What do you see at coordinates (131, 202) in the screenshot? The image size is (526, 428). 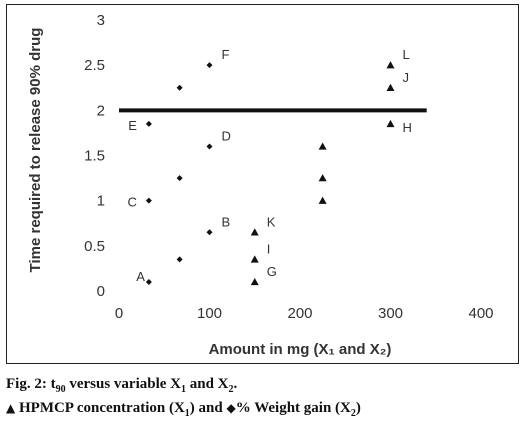 I see `point-label: C` at bounding box center [131, 202].